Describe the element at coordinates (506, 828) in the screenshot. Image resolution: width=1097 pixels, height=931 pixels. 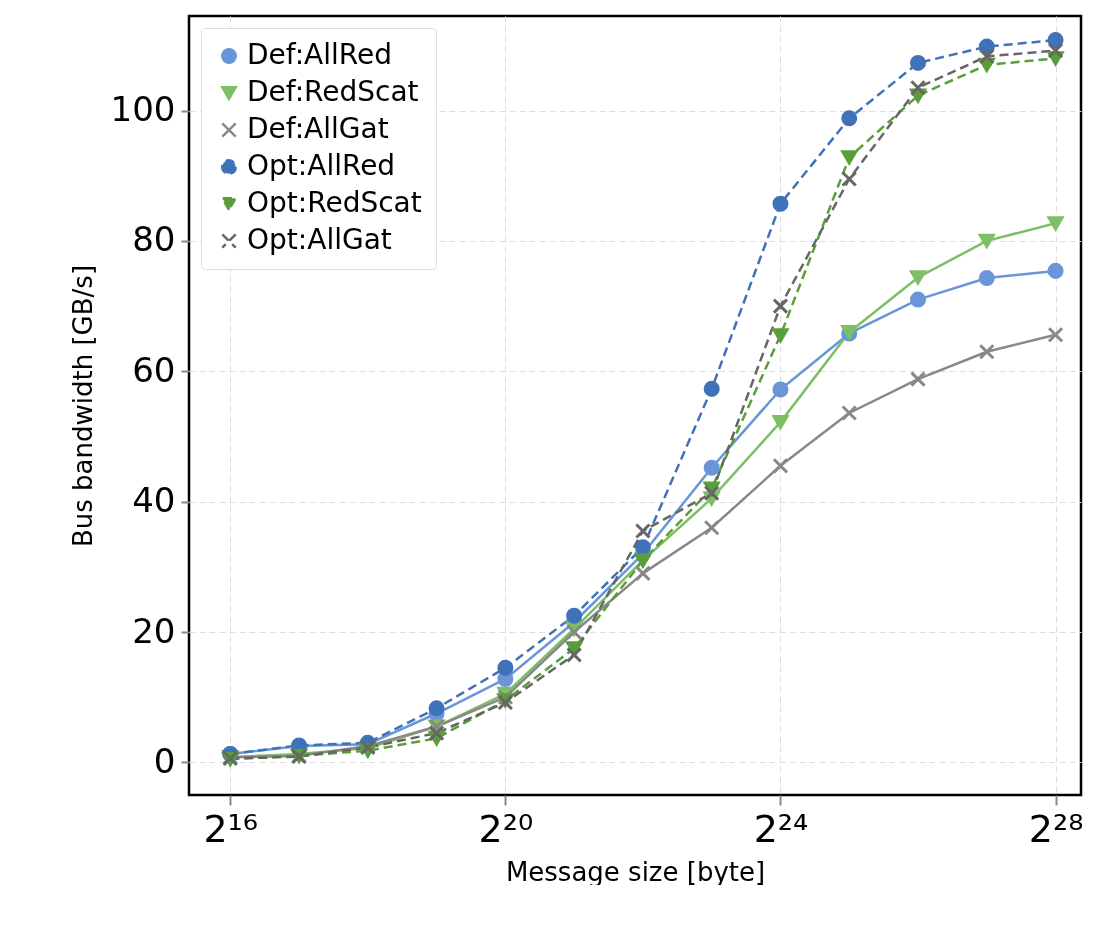
I see `x-tick-label: 2²⁰` at that location.